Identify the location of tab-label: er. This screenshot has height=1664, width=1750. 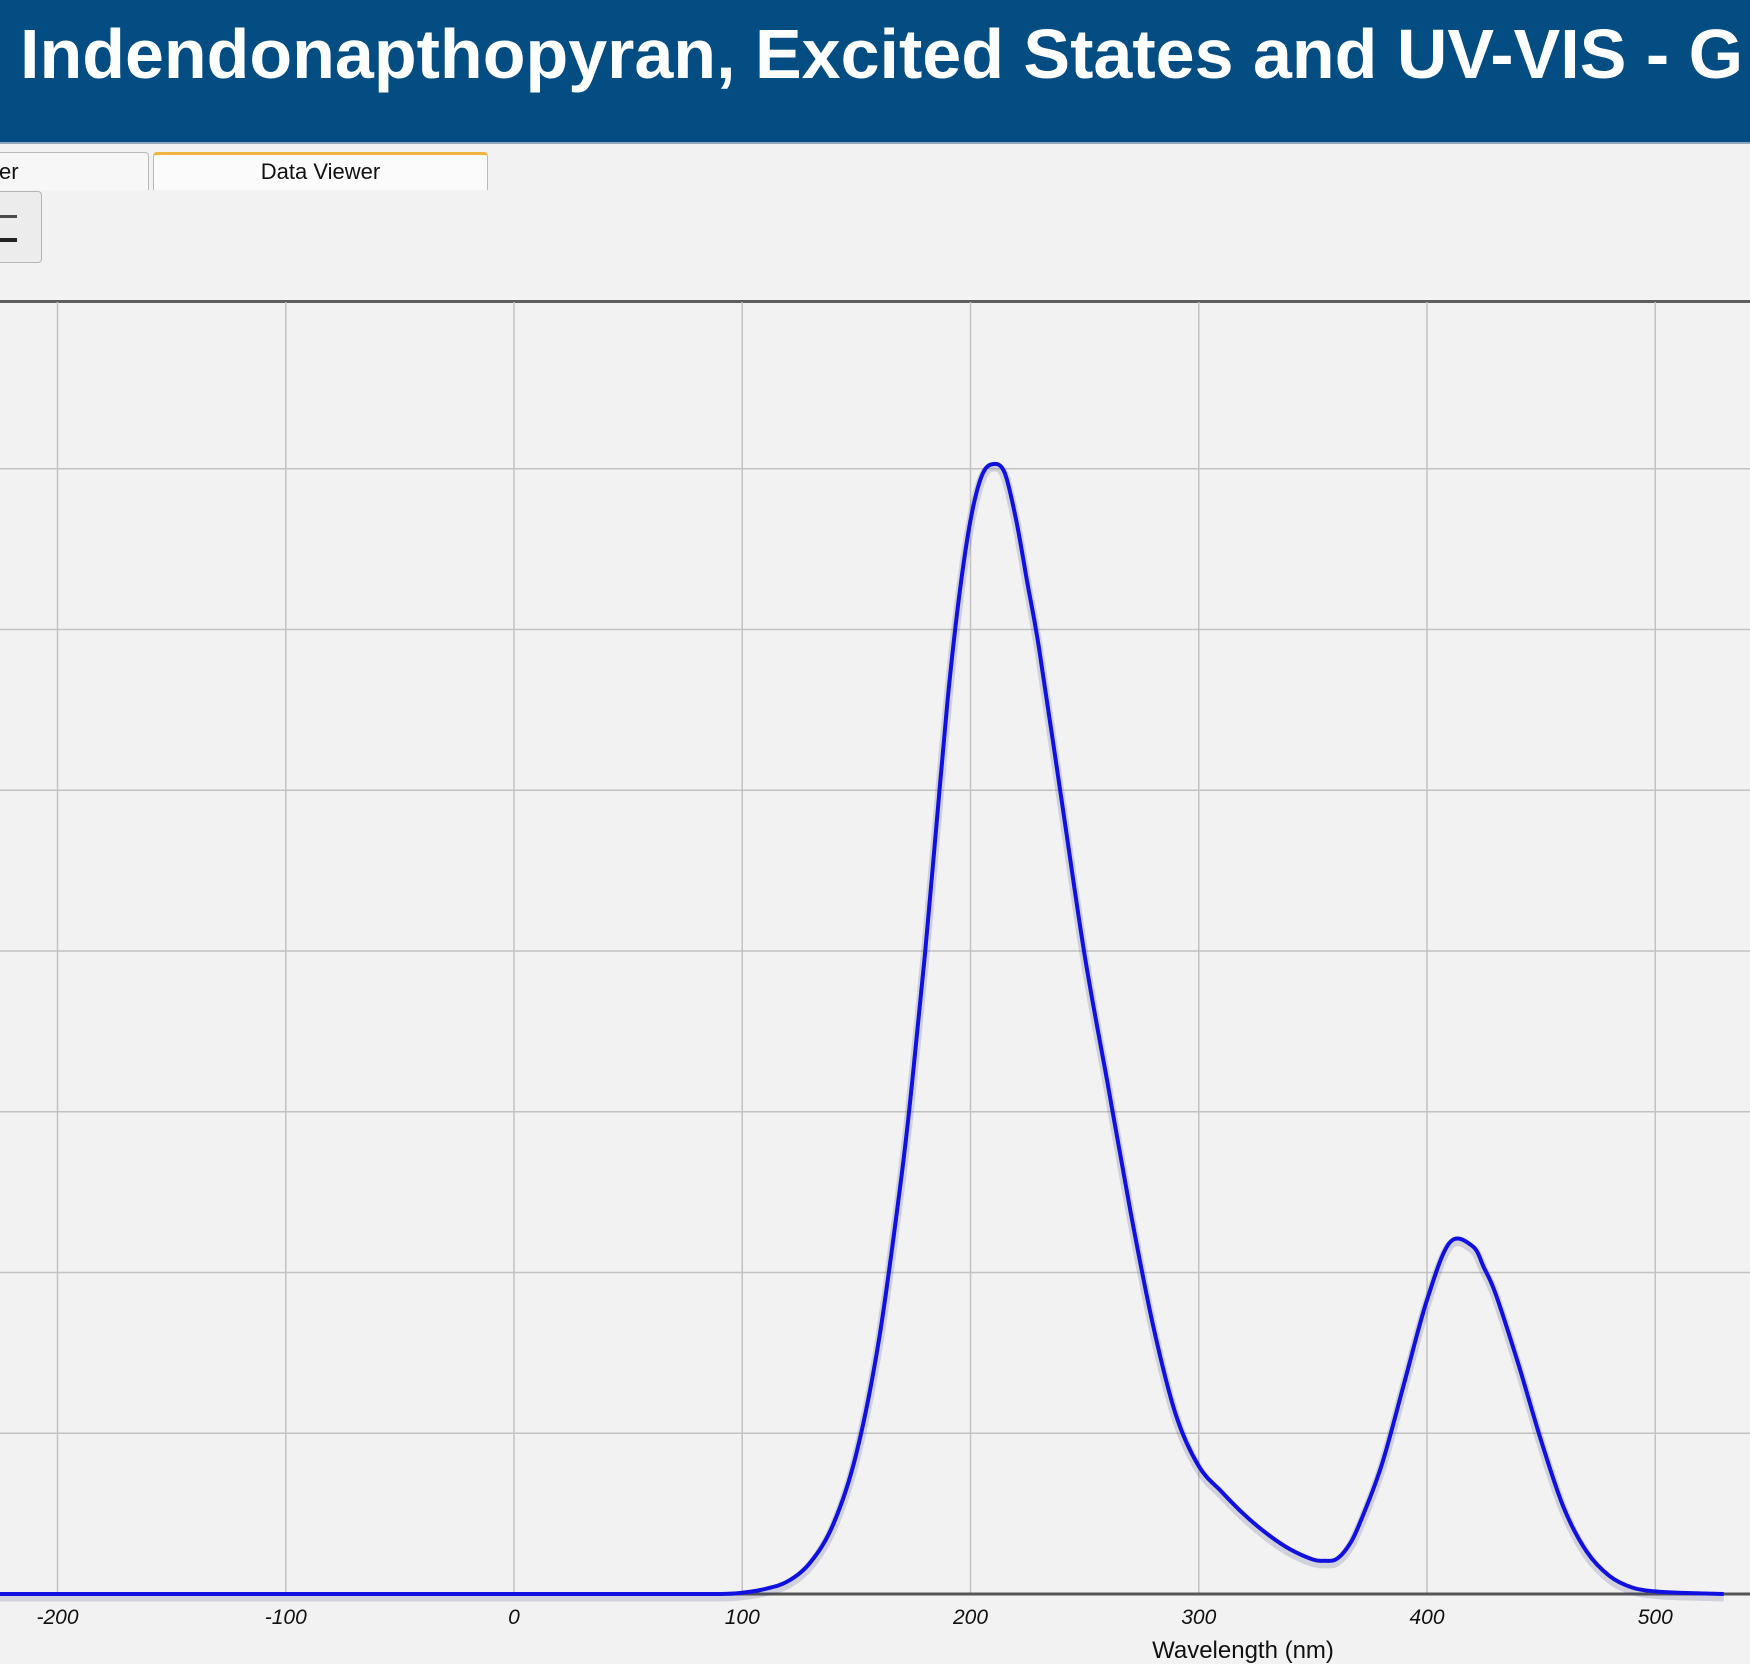
(9, 171).